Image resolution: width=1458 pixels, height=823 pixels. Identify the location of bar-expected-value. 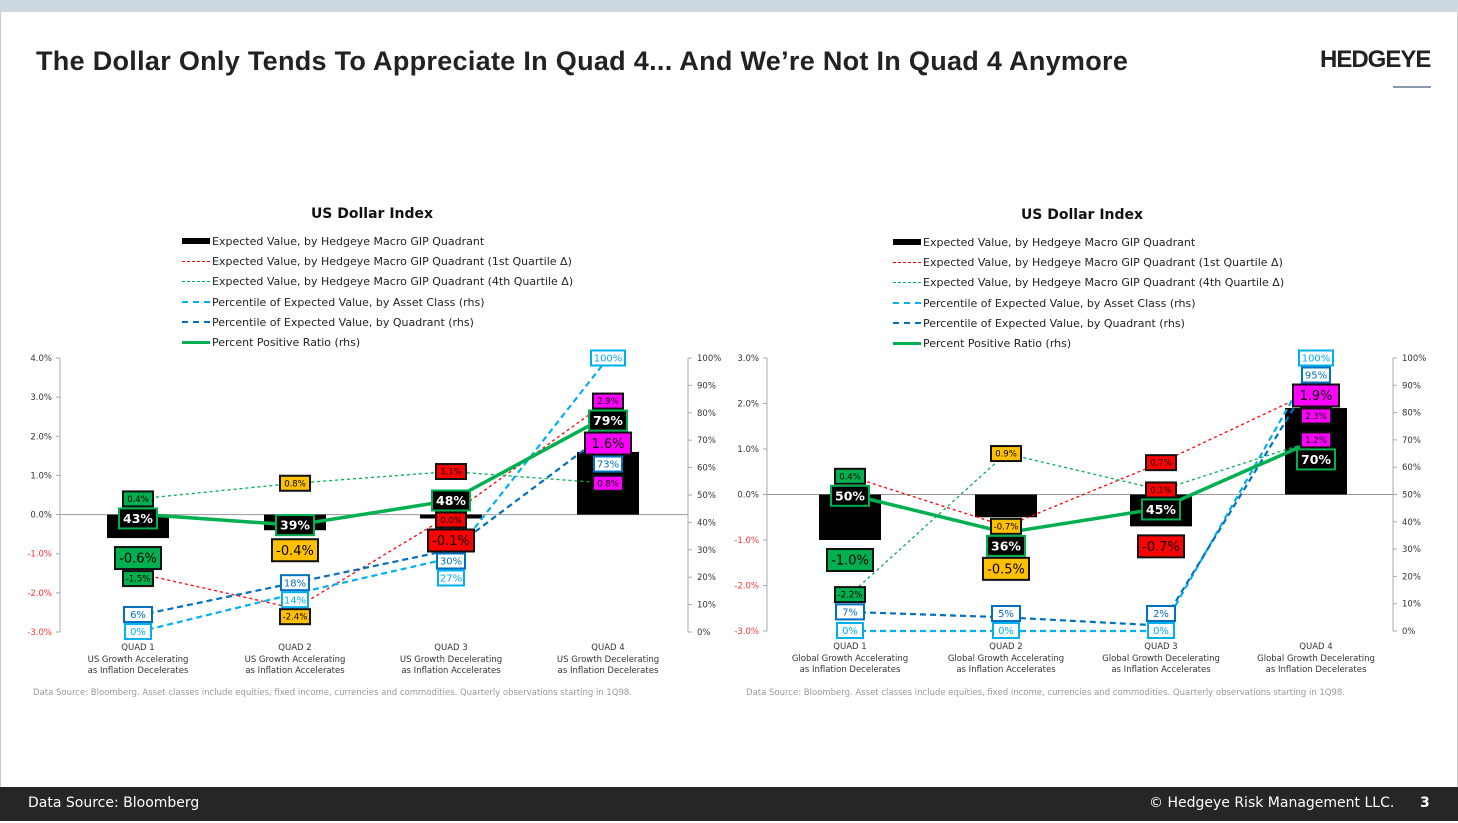
(1006, 506).